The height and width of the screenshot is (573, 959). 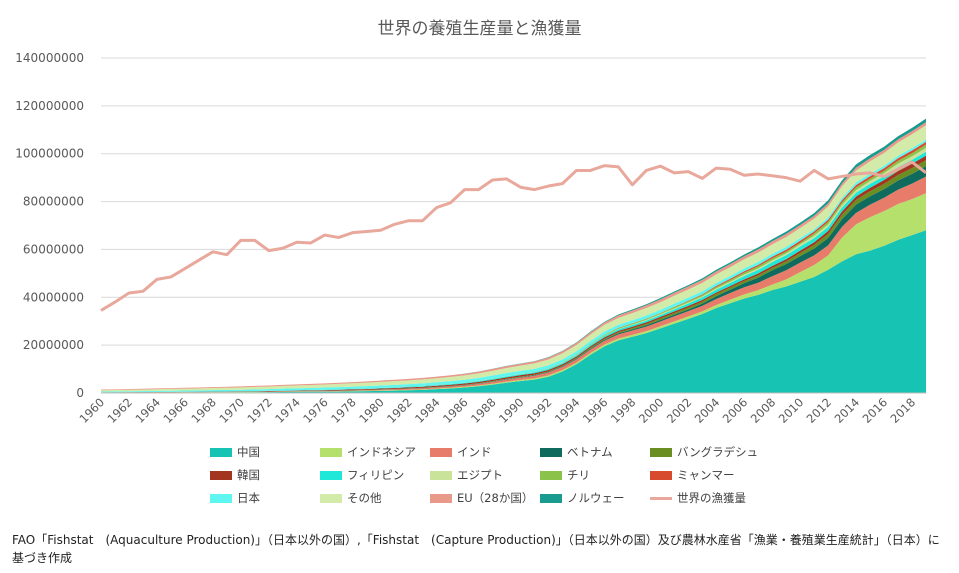 What do you see at coordinates (875, 410) in the screenshot?
I see `x-tick-label: 2016` at bounding box center [875, 410].